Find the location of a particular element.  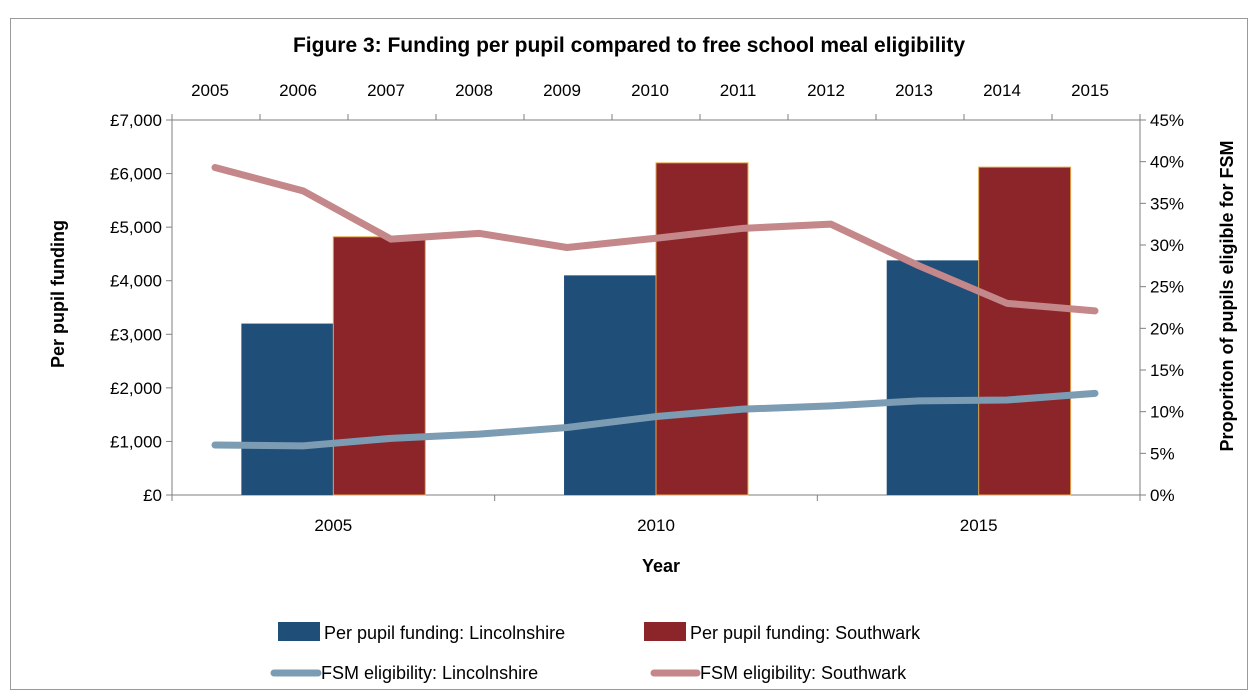

x2-tick-label: 2008 is located at coordinates (474, 90).